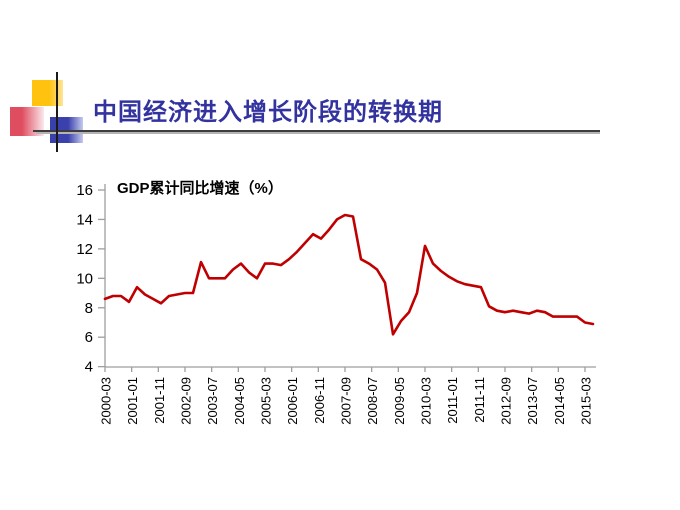 This screenshot has height=510, width=680. I want to click on y-axis-label: 4, so click(89, 367).